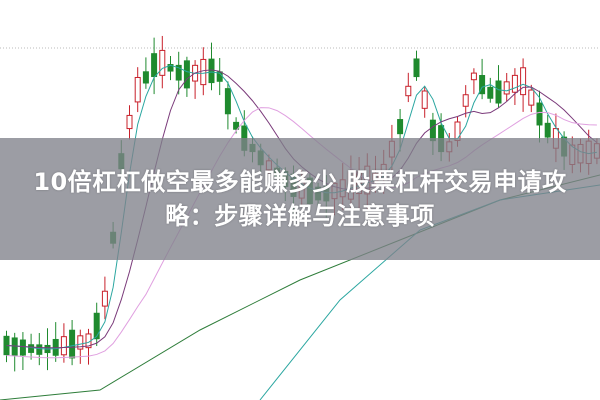 The image size is (600, 400). I want to click on article-title-line-2: 略：步骤详解与注意事项, so click(300, 216).